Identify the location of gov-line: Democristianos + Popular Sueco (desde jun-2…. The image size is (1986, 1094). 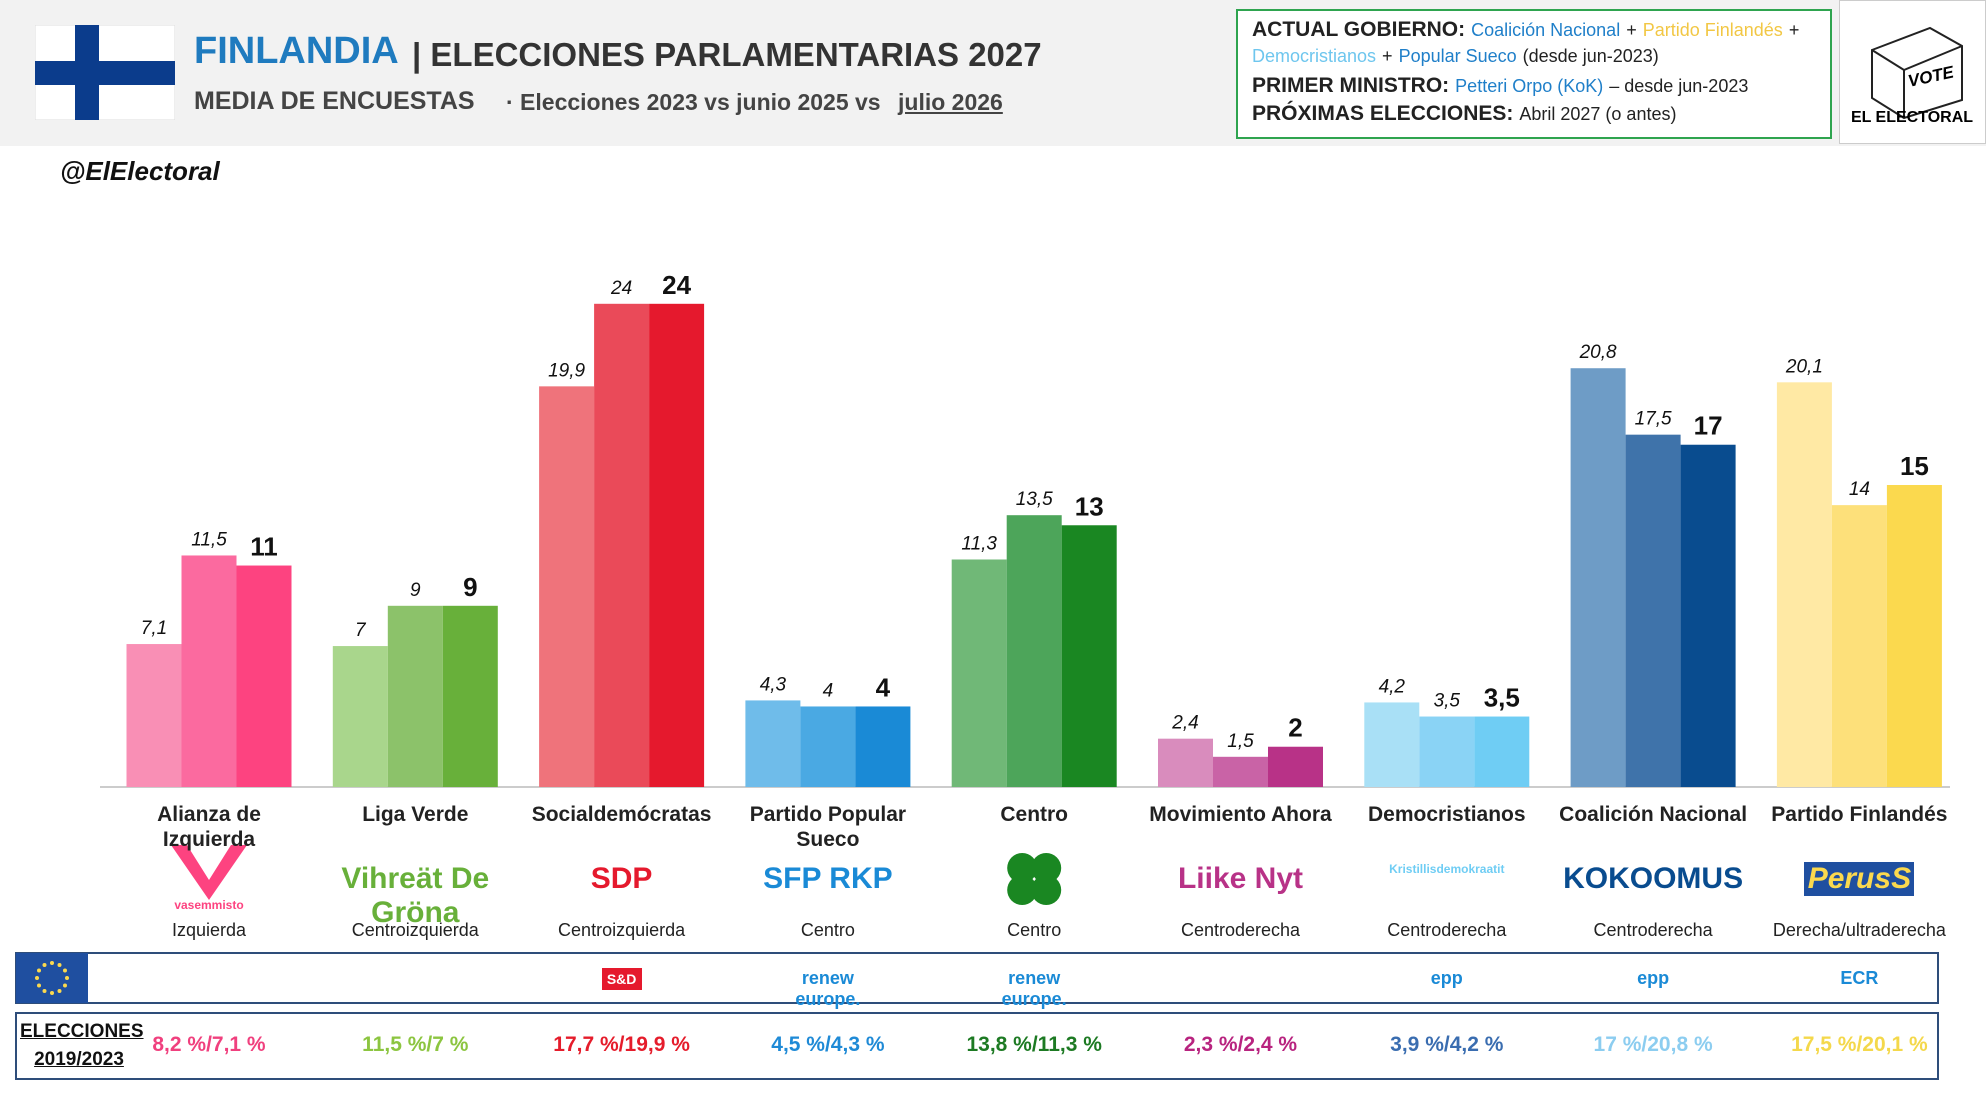
(1458, 56).